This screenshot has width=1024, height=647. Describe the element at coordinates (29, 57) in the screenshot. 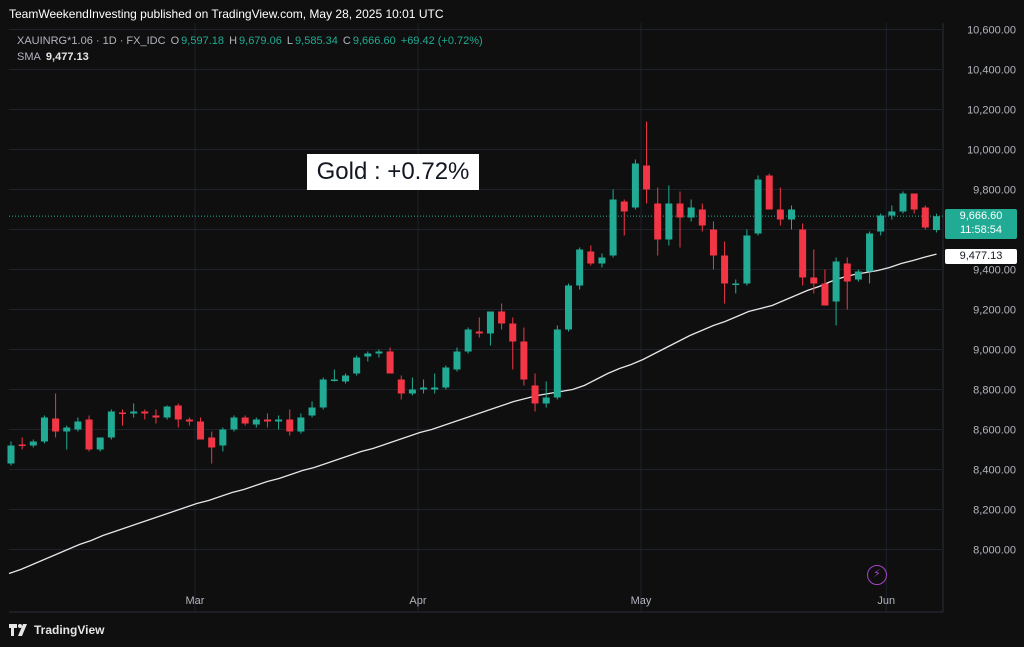

I see `sma-label: SMA` at that location.